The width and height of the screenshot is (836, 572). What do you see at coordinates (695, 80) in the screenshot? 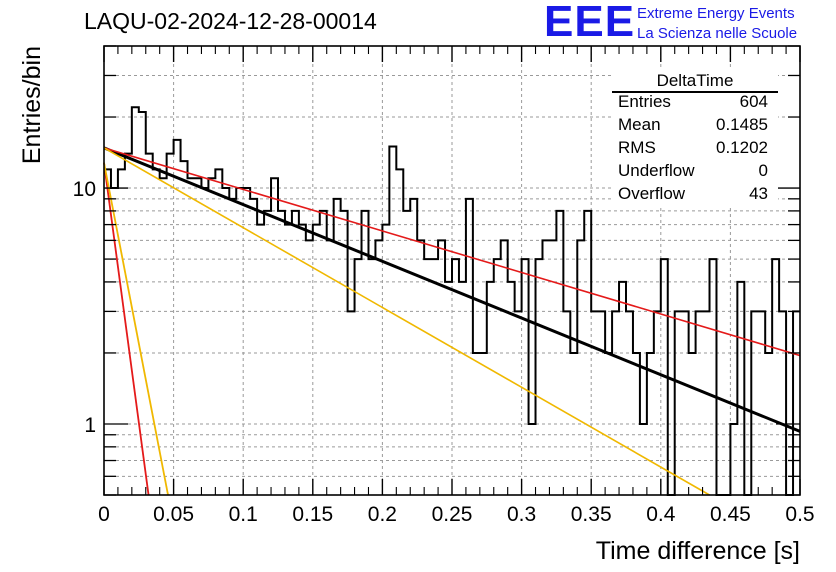
I see `stats-title: DeltaTime` at bounding box center [695, 80].